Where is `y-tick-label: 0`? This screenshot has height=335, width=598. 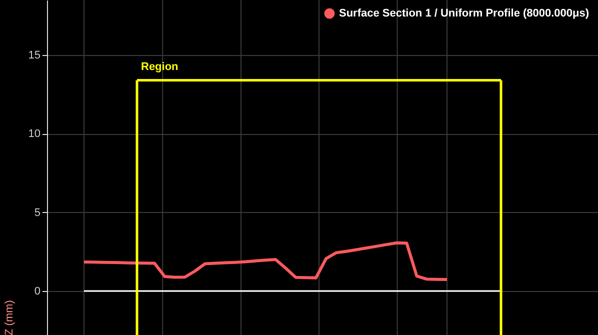
y-tick-label: 0 is located at coordinates (37, 291).